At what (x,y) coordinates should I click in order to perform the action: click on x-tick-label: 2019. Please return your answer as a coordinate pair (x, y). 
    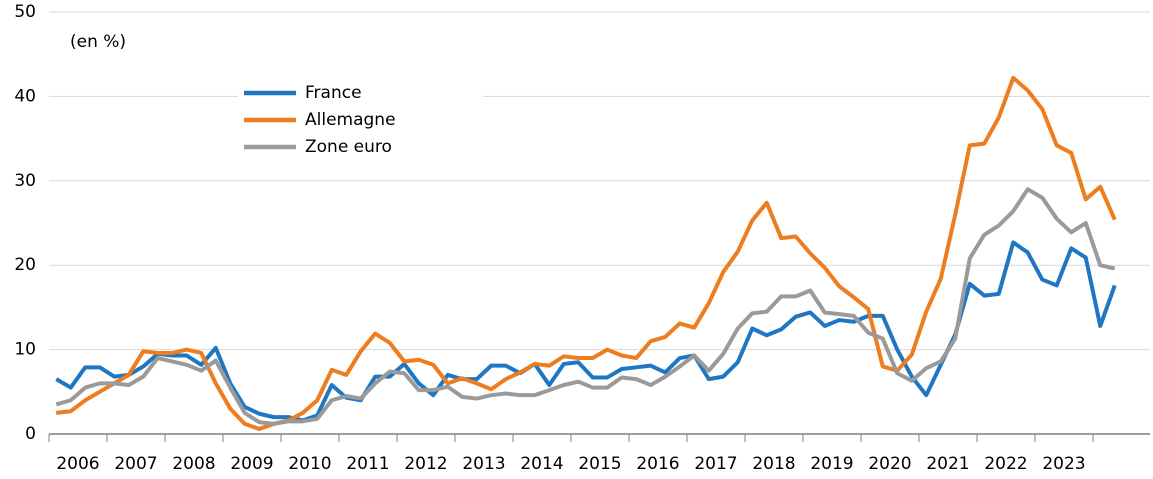
    Looking at the image, I should click on (831, 464).